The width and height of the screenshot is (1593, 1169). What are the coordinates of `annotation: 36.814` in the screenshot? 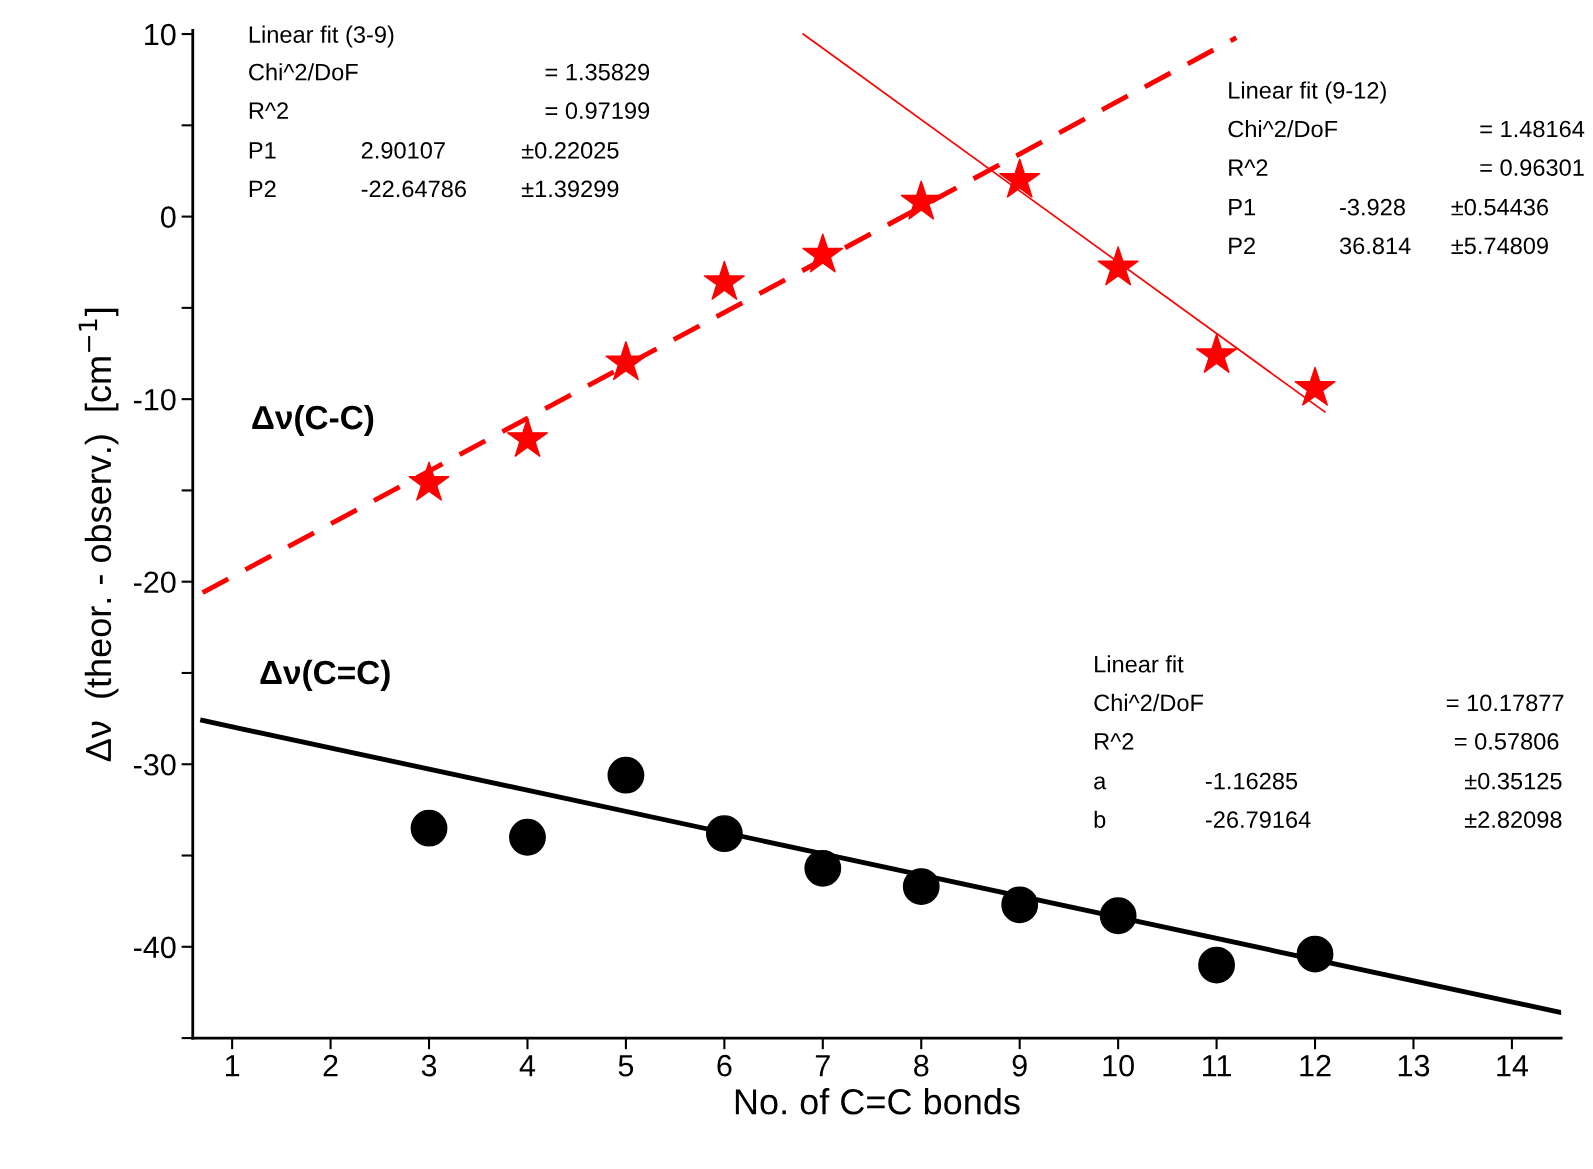 It's located at (1375, 246).